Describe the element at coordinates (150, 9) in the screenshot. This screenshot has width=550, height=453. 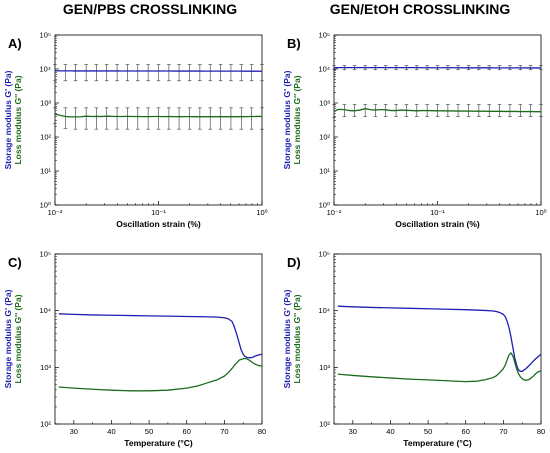
I see `left-column-title: GEN/PBS CROSSLINKING` at that location.